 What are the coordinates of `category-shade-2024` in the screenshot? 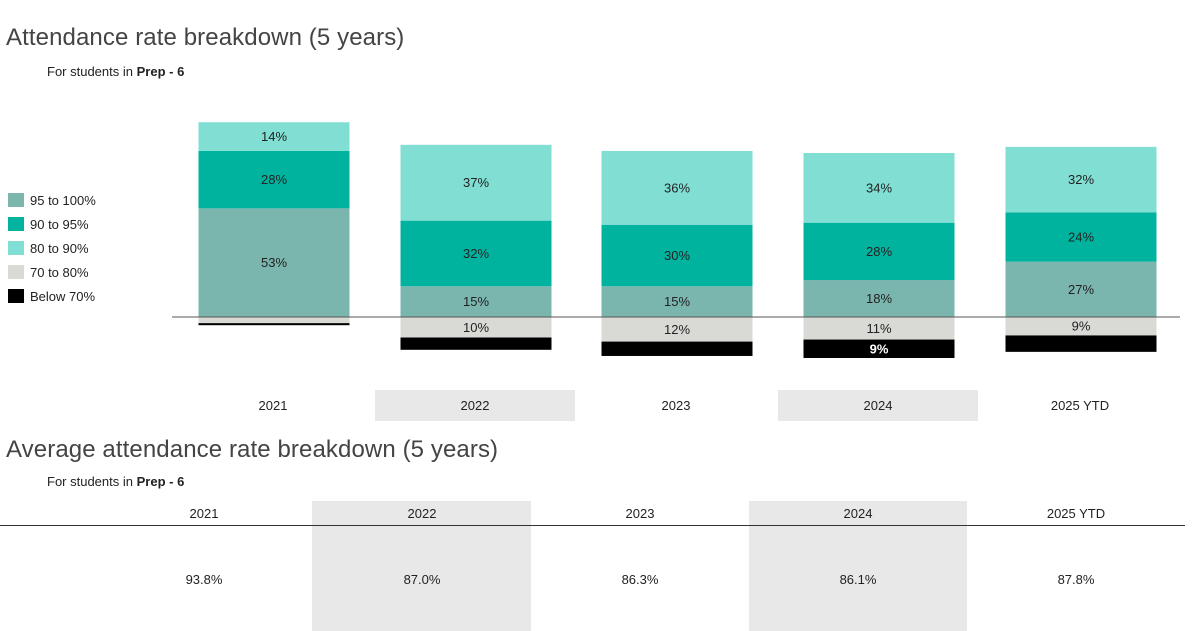 It's located at (878, 405).